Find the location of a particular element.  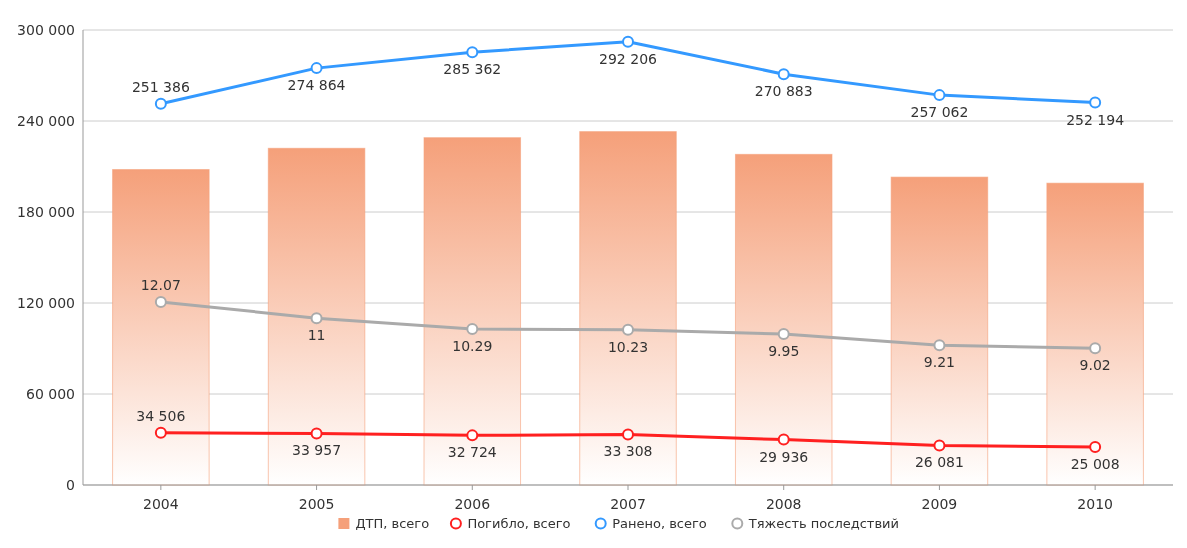

data-label: 25 008 is located at coordinates (1095, 464).